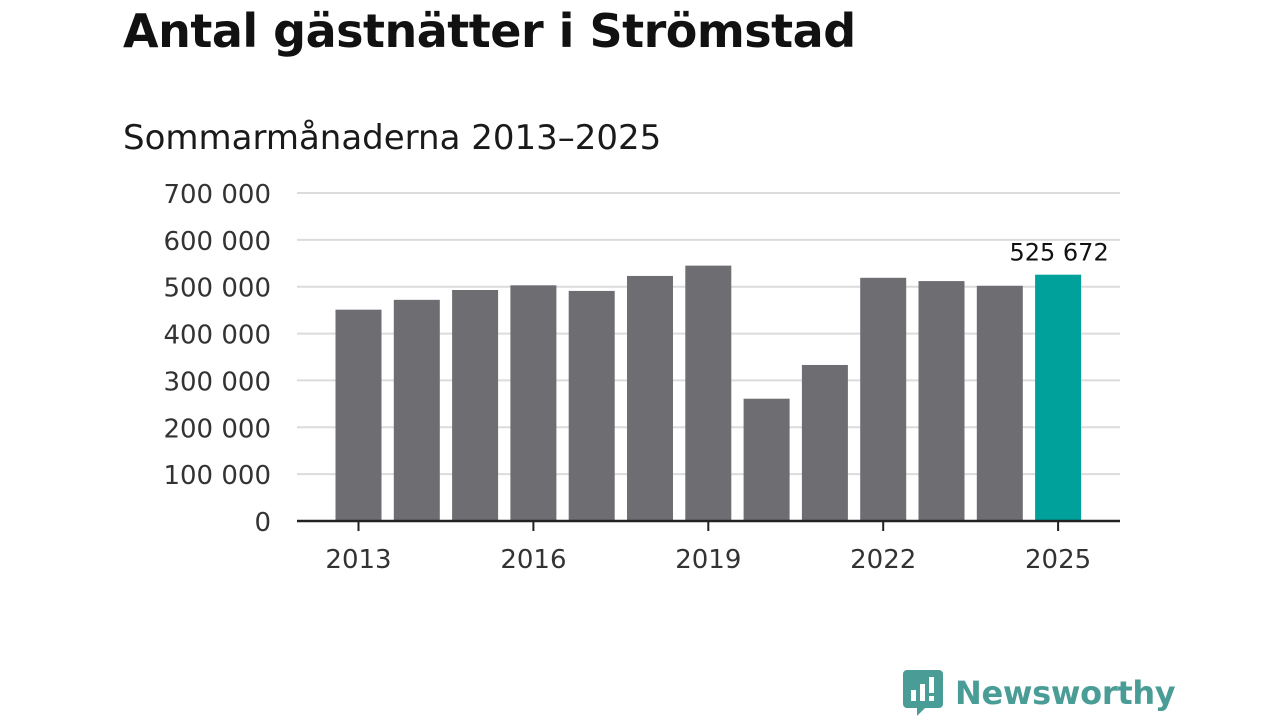 This screenshot has width=1280, height=720. What do you see at coordinates (708, 393) in the screenshot?
I see `bar-2019` at bounding box center [708, 393].